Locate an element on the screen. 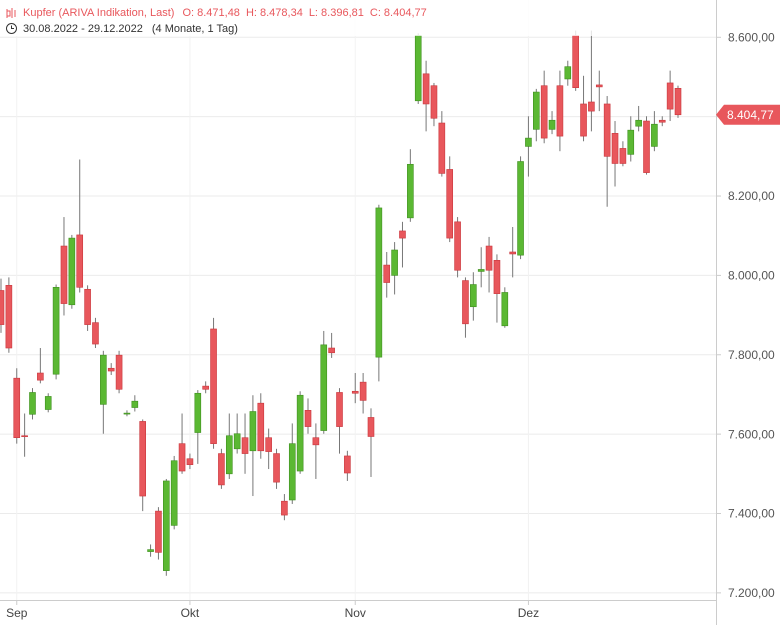 Image resolution: width=780 pixels, height=625 pixels. period: (4 Monate, 1 Tag) is located at coordinates (195, 29).